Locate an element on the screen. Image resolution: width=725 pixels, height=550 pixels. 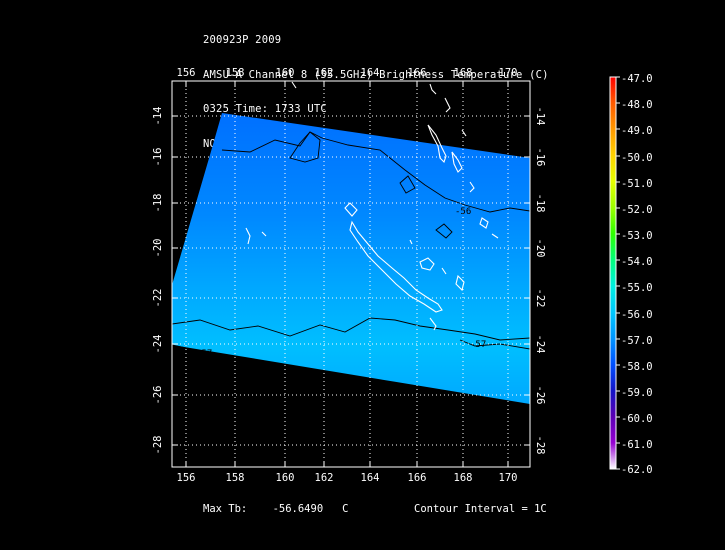
lon-label-bottom-160: 160 is located at coordinates (285, 478).